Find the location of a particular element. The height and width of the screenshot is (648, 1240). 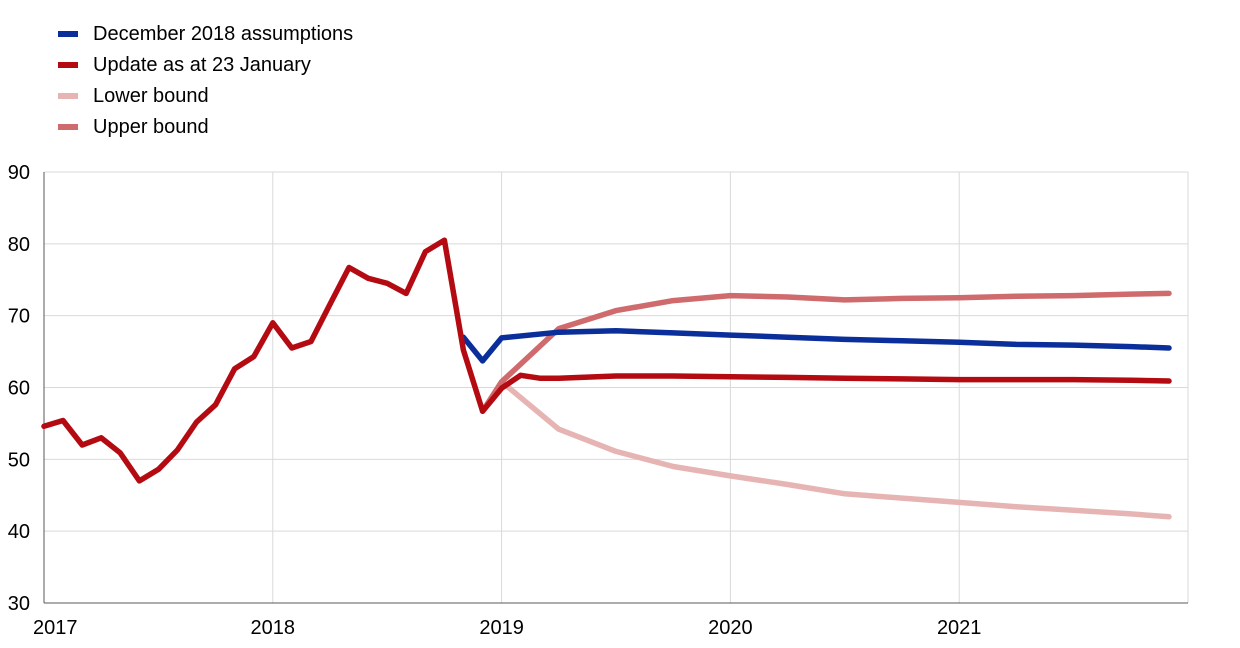

y-tick-label: 80 is located at coordinates (19, 245).